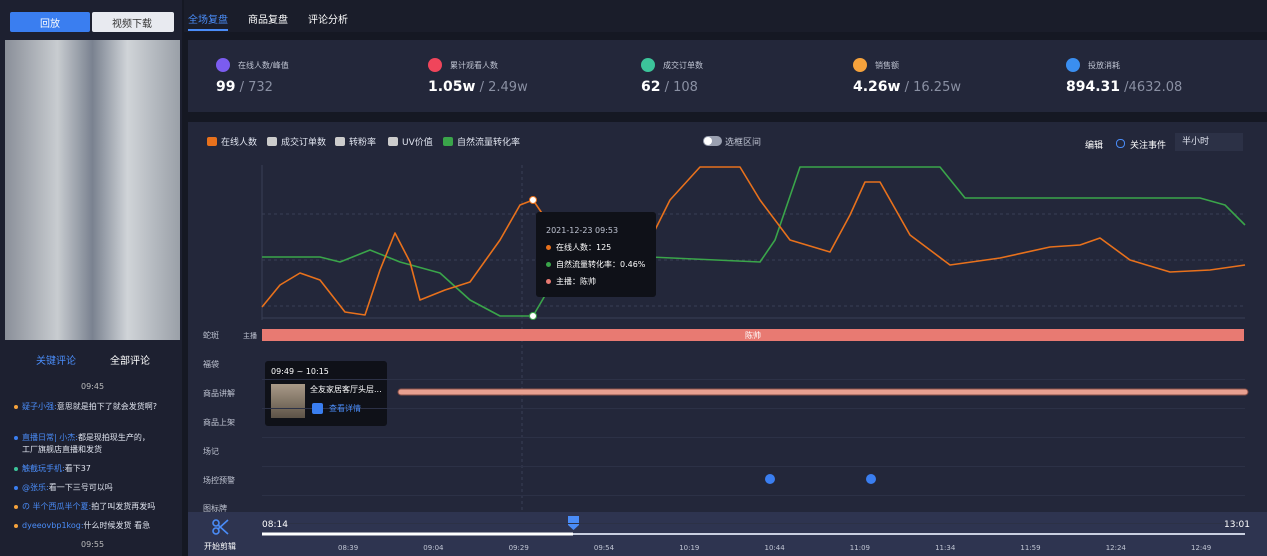  I want to click on timeline-end: 13:01, so click(1237, 525).